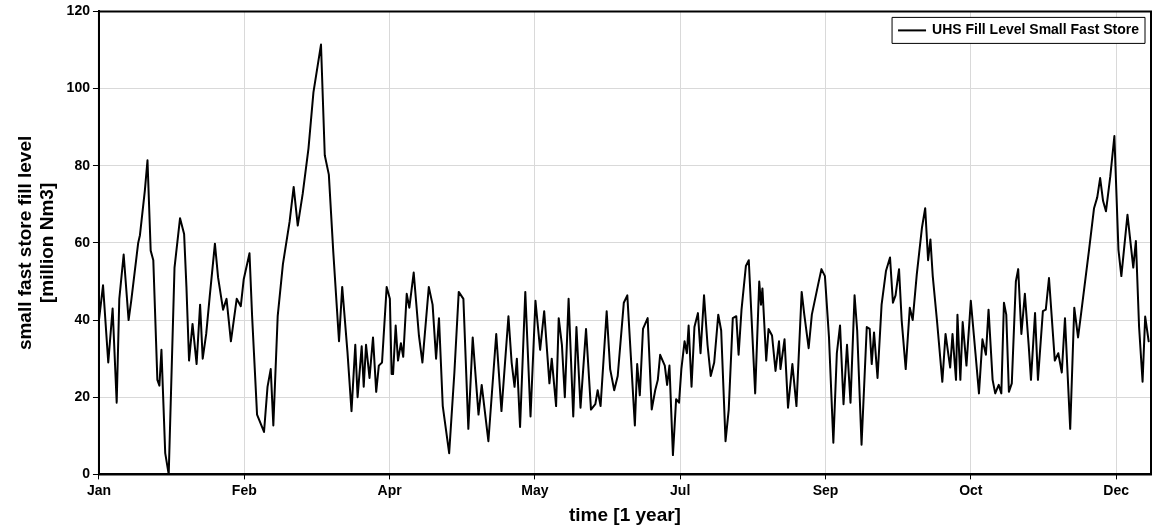  What do you see at coordinates (82, 318) in the screenshot?
I see `y-tick-label: 40` at bounding box center [82, 318].